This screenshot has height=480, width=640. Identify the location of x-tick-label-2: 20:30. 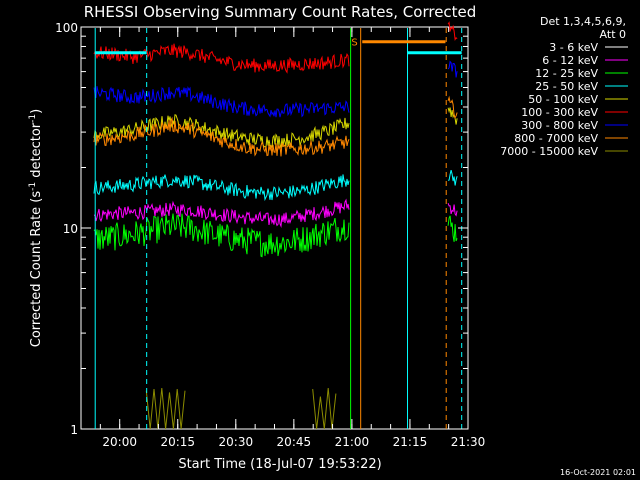
(236, 442).